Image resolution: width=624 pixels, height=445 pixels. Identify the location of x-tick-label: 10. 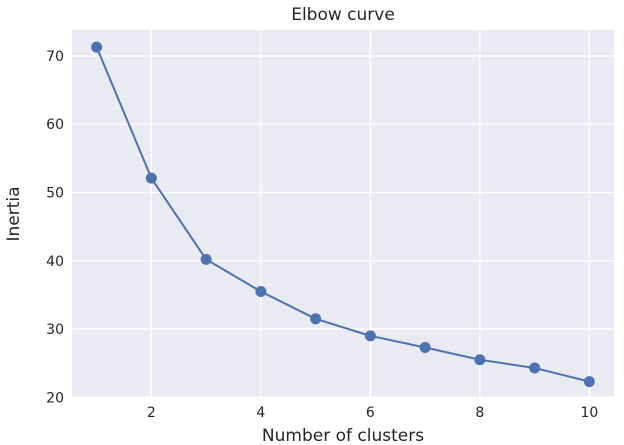
(589, 413).